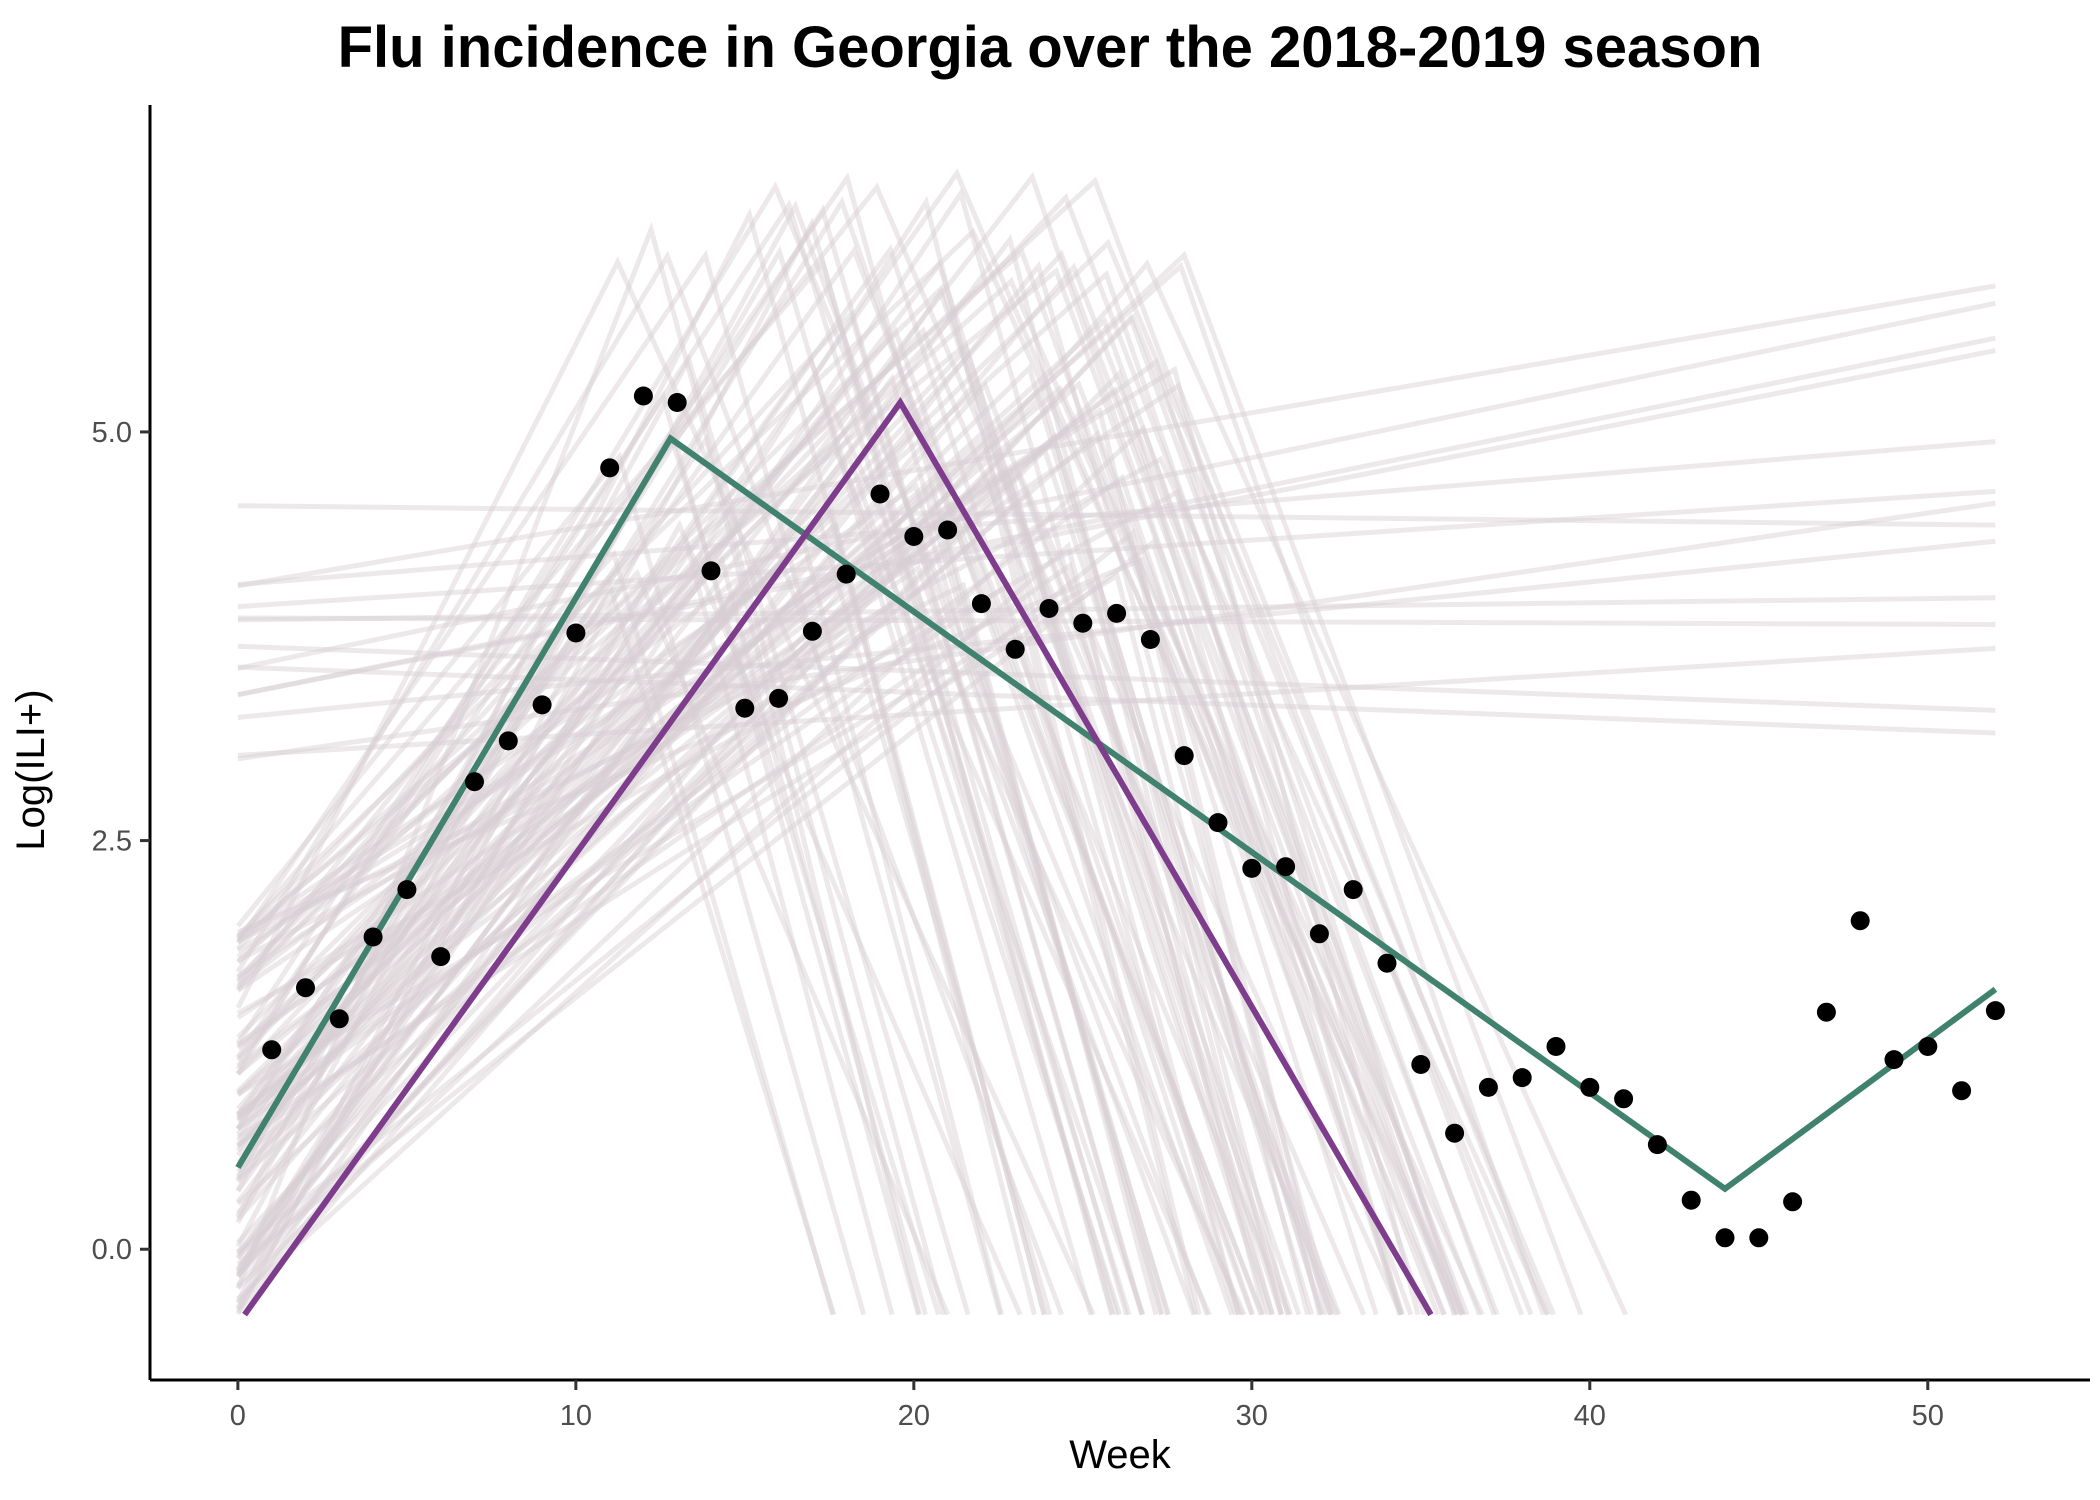  I want to click on x-tick-label: 10, so click(576, 1416).